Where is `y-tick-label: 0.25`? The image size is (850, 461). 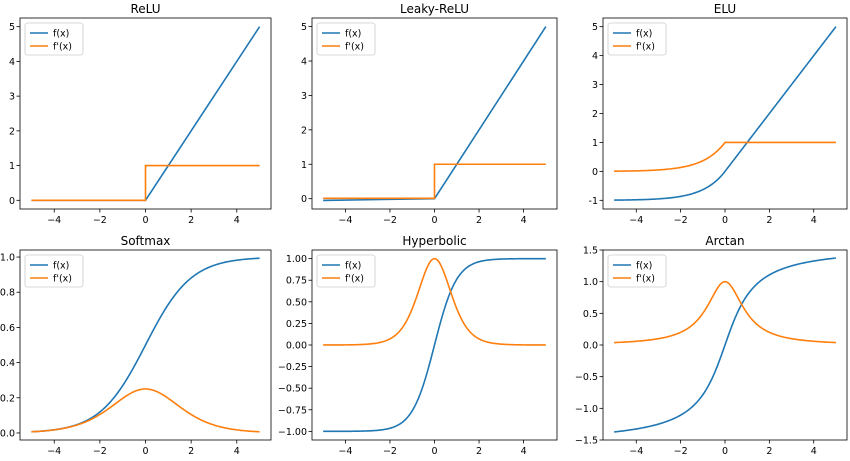
y-tick-label: 0.25 is located at coordinates (296, 324).